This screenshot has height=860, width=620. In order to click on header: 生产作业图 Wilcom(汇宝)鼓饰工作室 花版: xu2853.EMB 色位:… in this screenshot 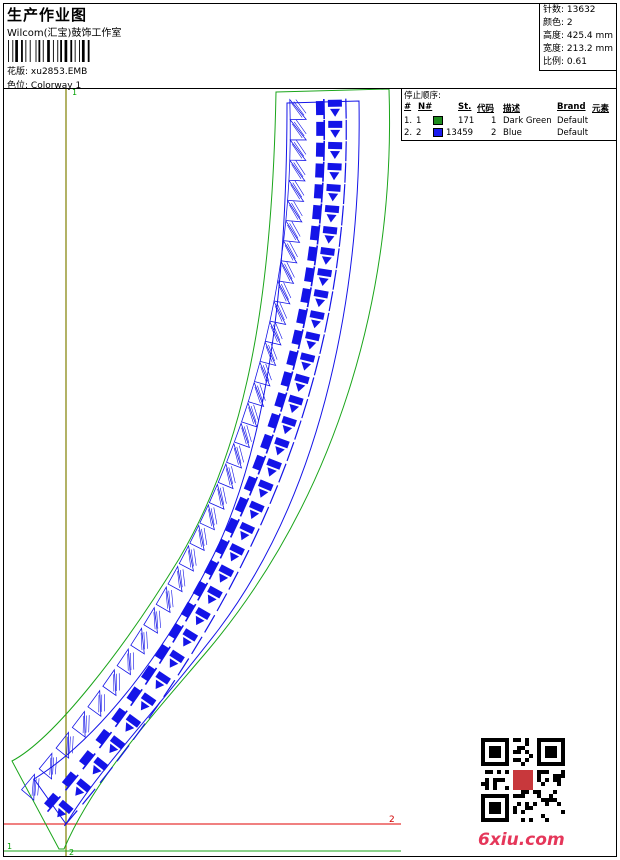, I will do `click(310, 47)`.